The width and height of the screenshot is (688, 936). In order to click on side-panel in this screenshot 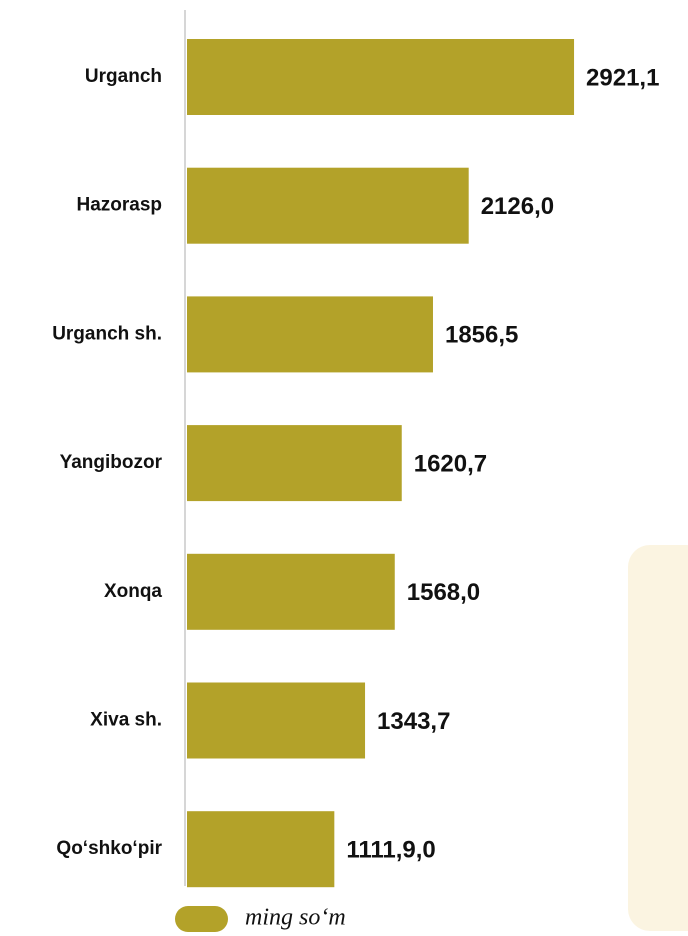, I will do `click(658, 738)`.